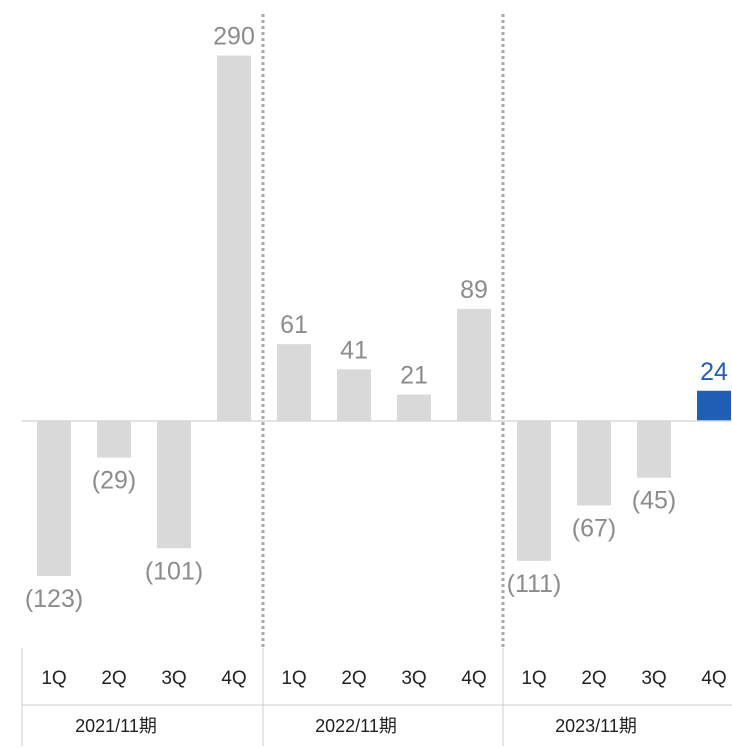  What do you see at coordinates (356, 726) in the screenshot?
I see `group-label: 2022/11期` at bounding box center [356, 726].